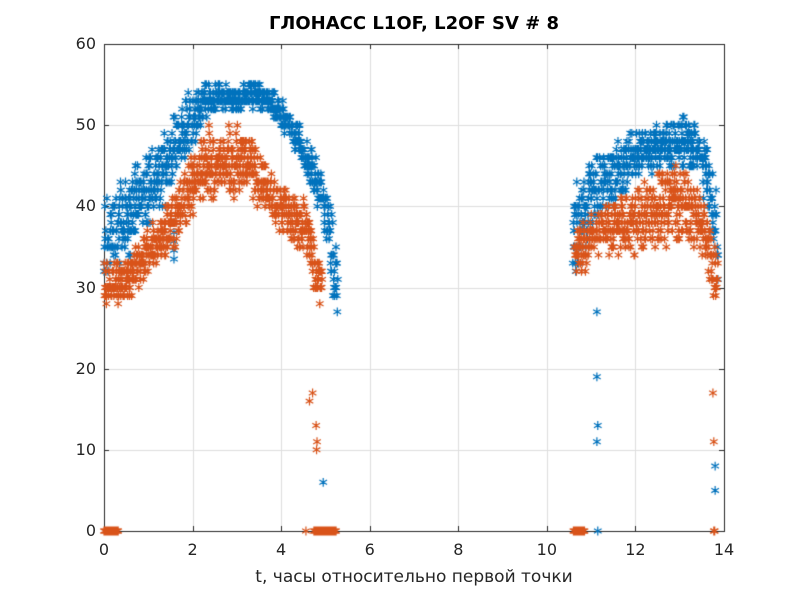 The height and width of the screenshot is (597, 800). I want to click on x-tick-label: 14, so click(724, 549).